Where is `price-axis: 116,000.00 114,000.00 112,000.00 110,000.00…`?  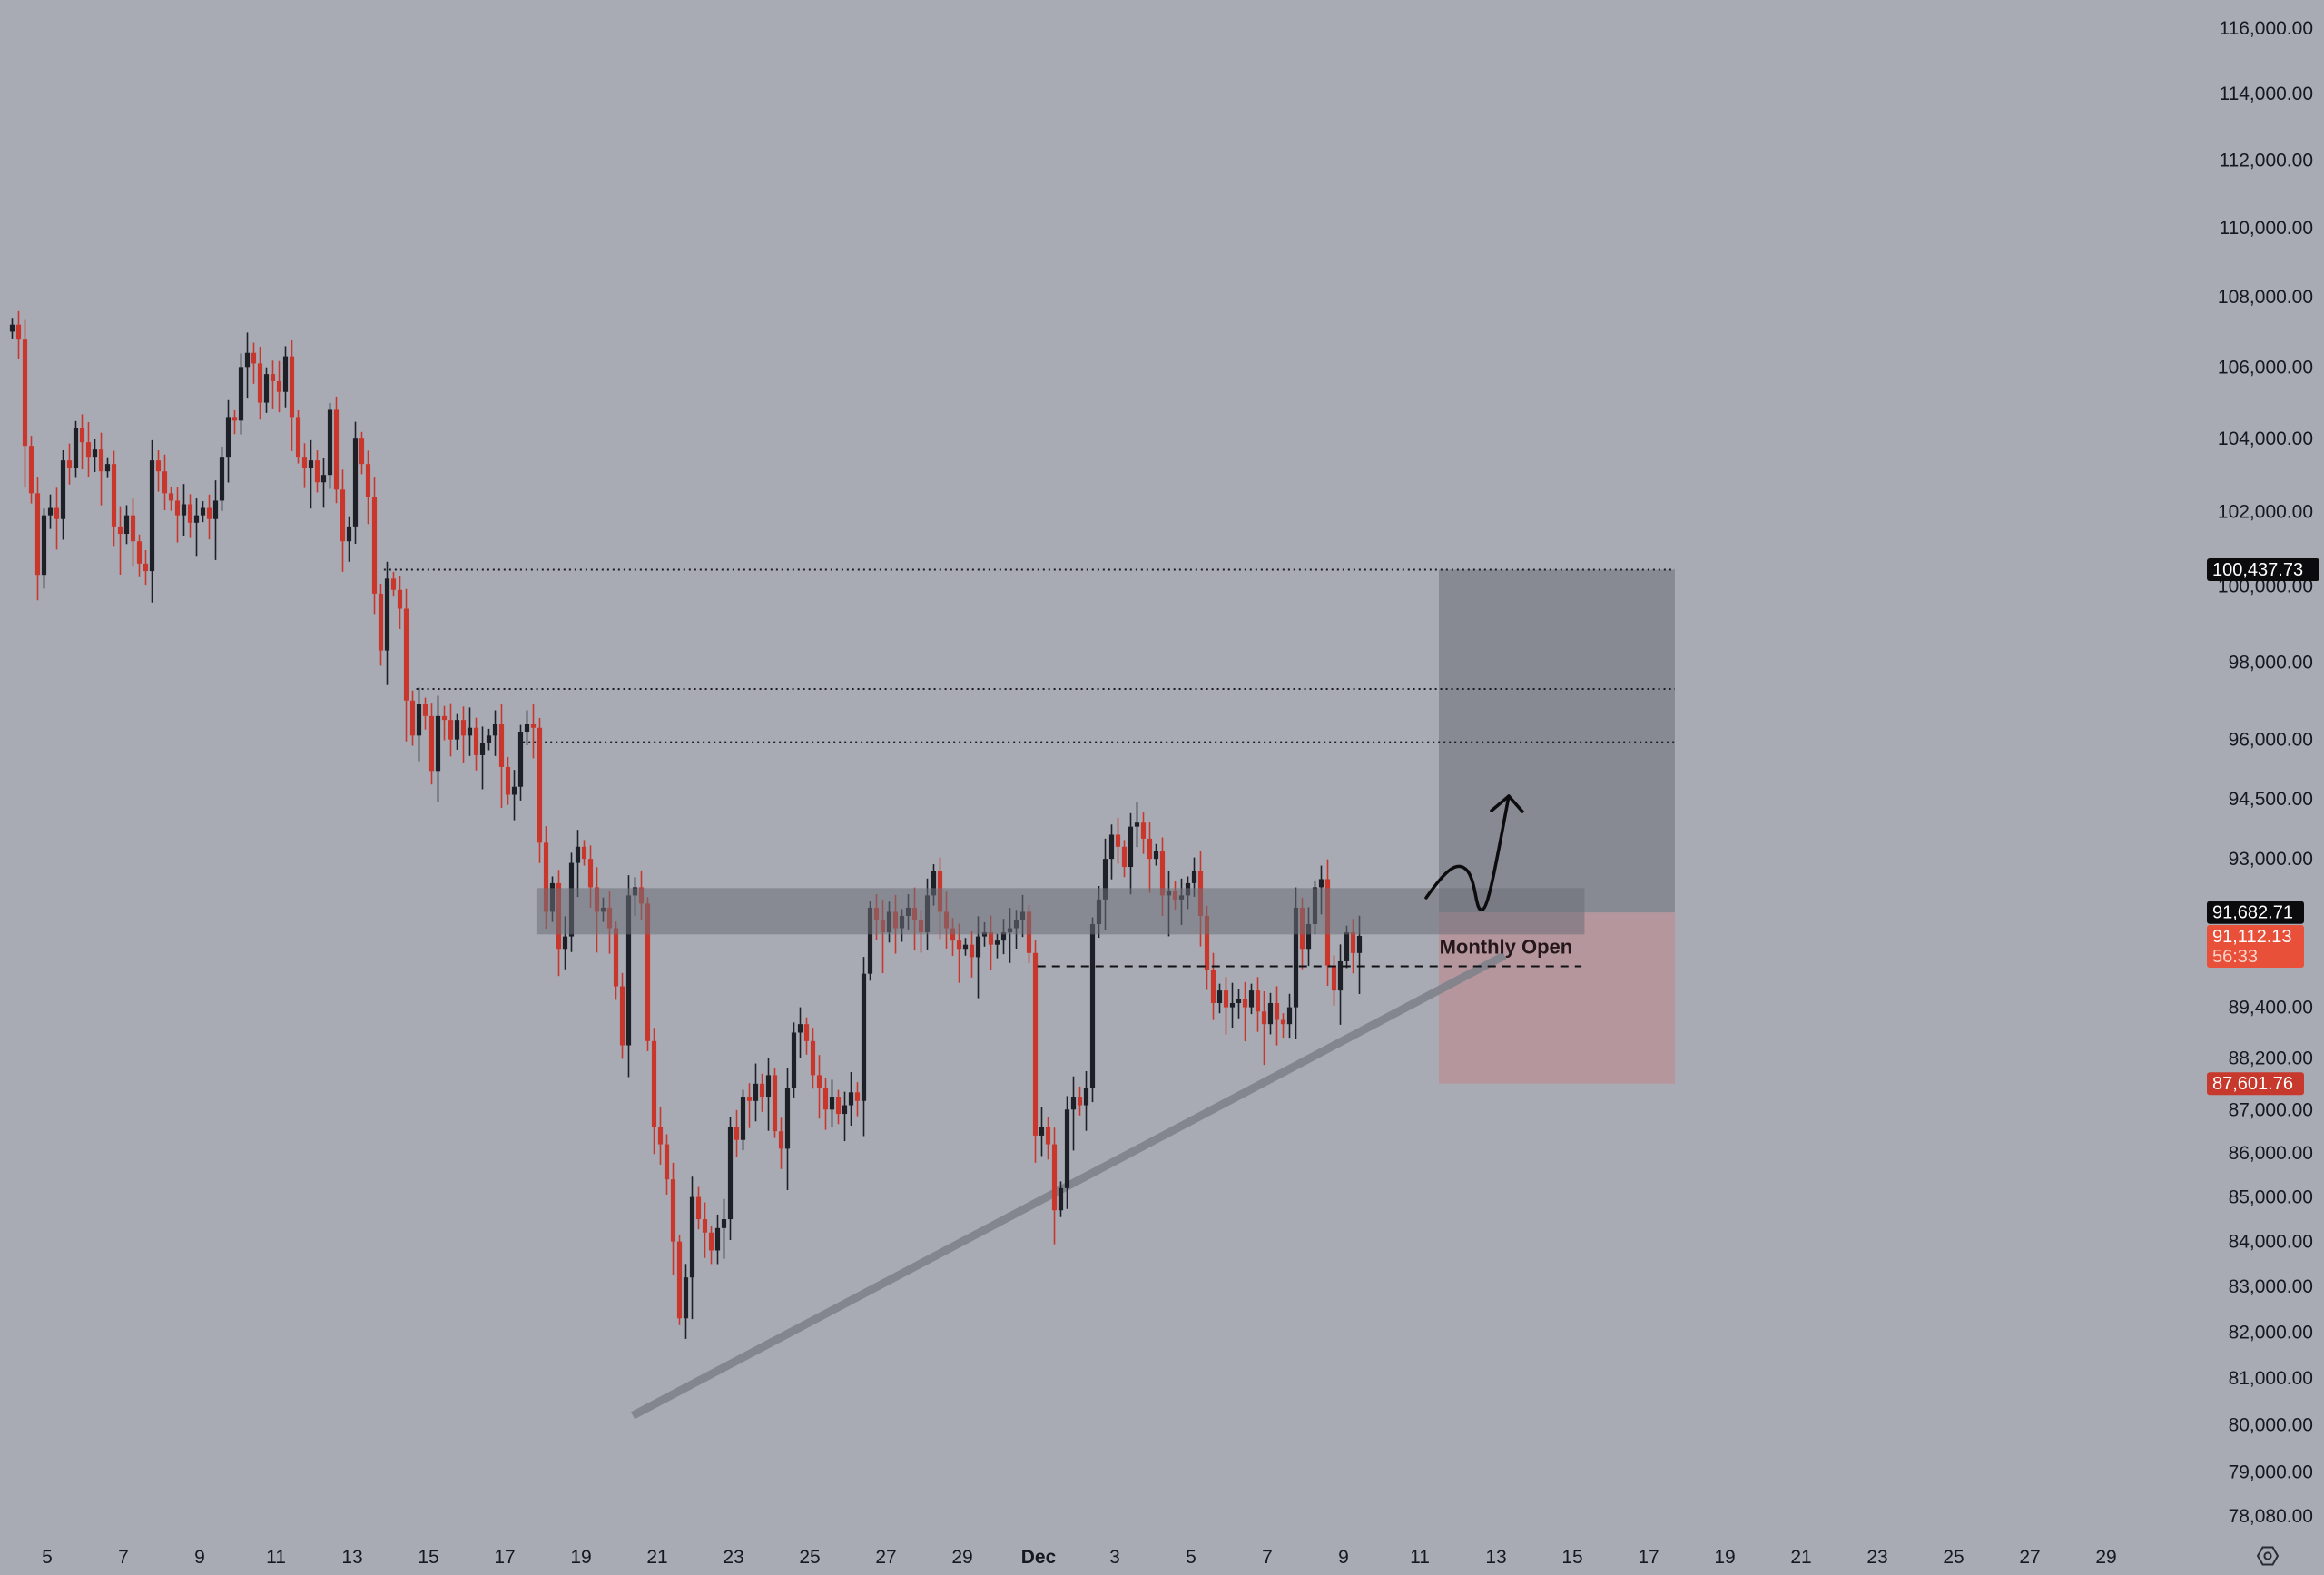 price-axis: 116,000.00 114,000.00 112,000.00 110,000.00… is located at coordinates (2265, 773).